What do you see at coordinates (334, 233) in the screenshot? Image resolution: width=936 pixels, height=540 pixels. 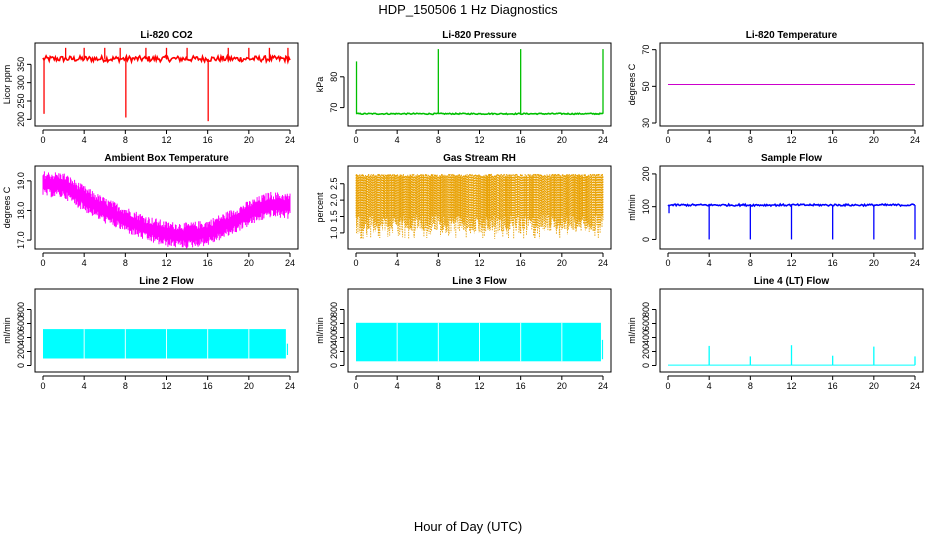 I see `y-tick-label: 1.0` at bounding box center [334, 233].